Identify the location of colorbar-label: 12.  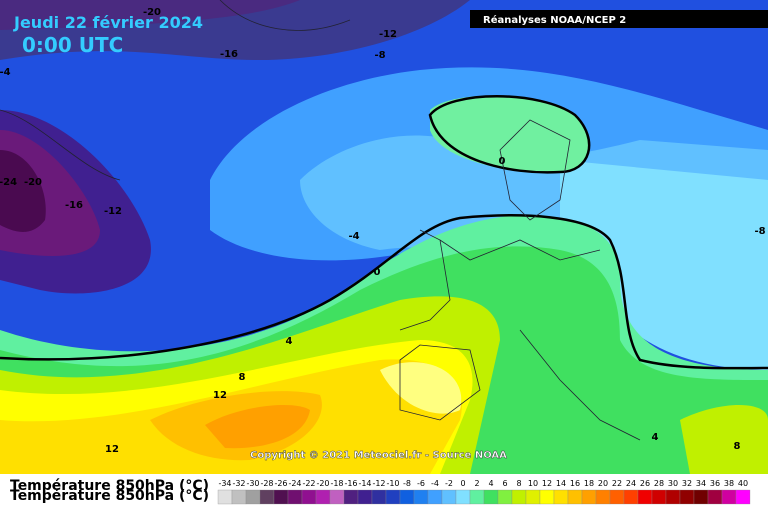
(547, 483).